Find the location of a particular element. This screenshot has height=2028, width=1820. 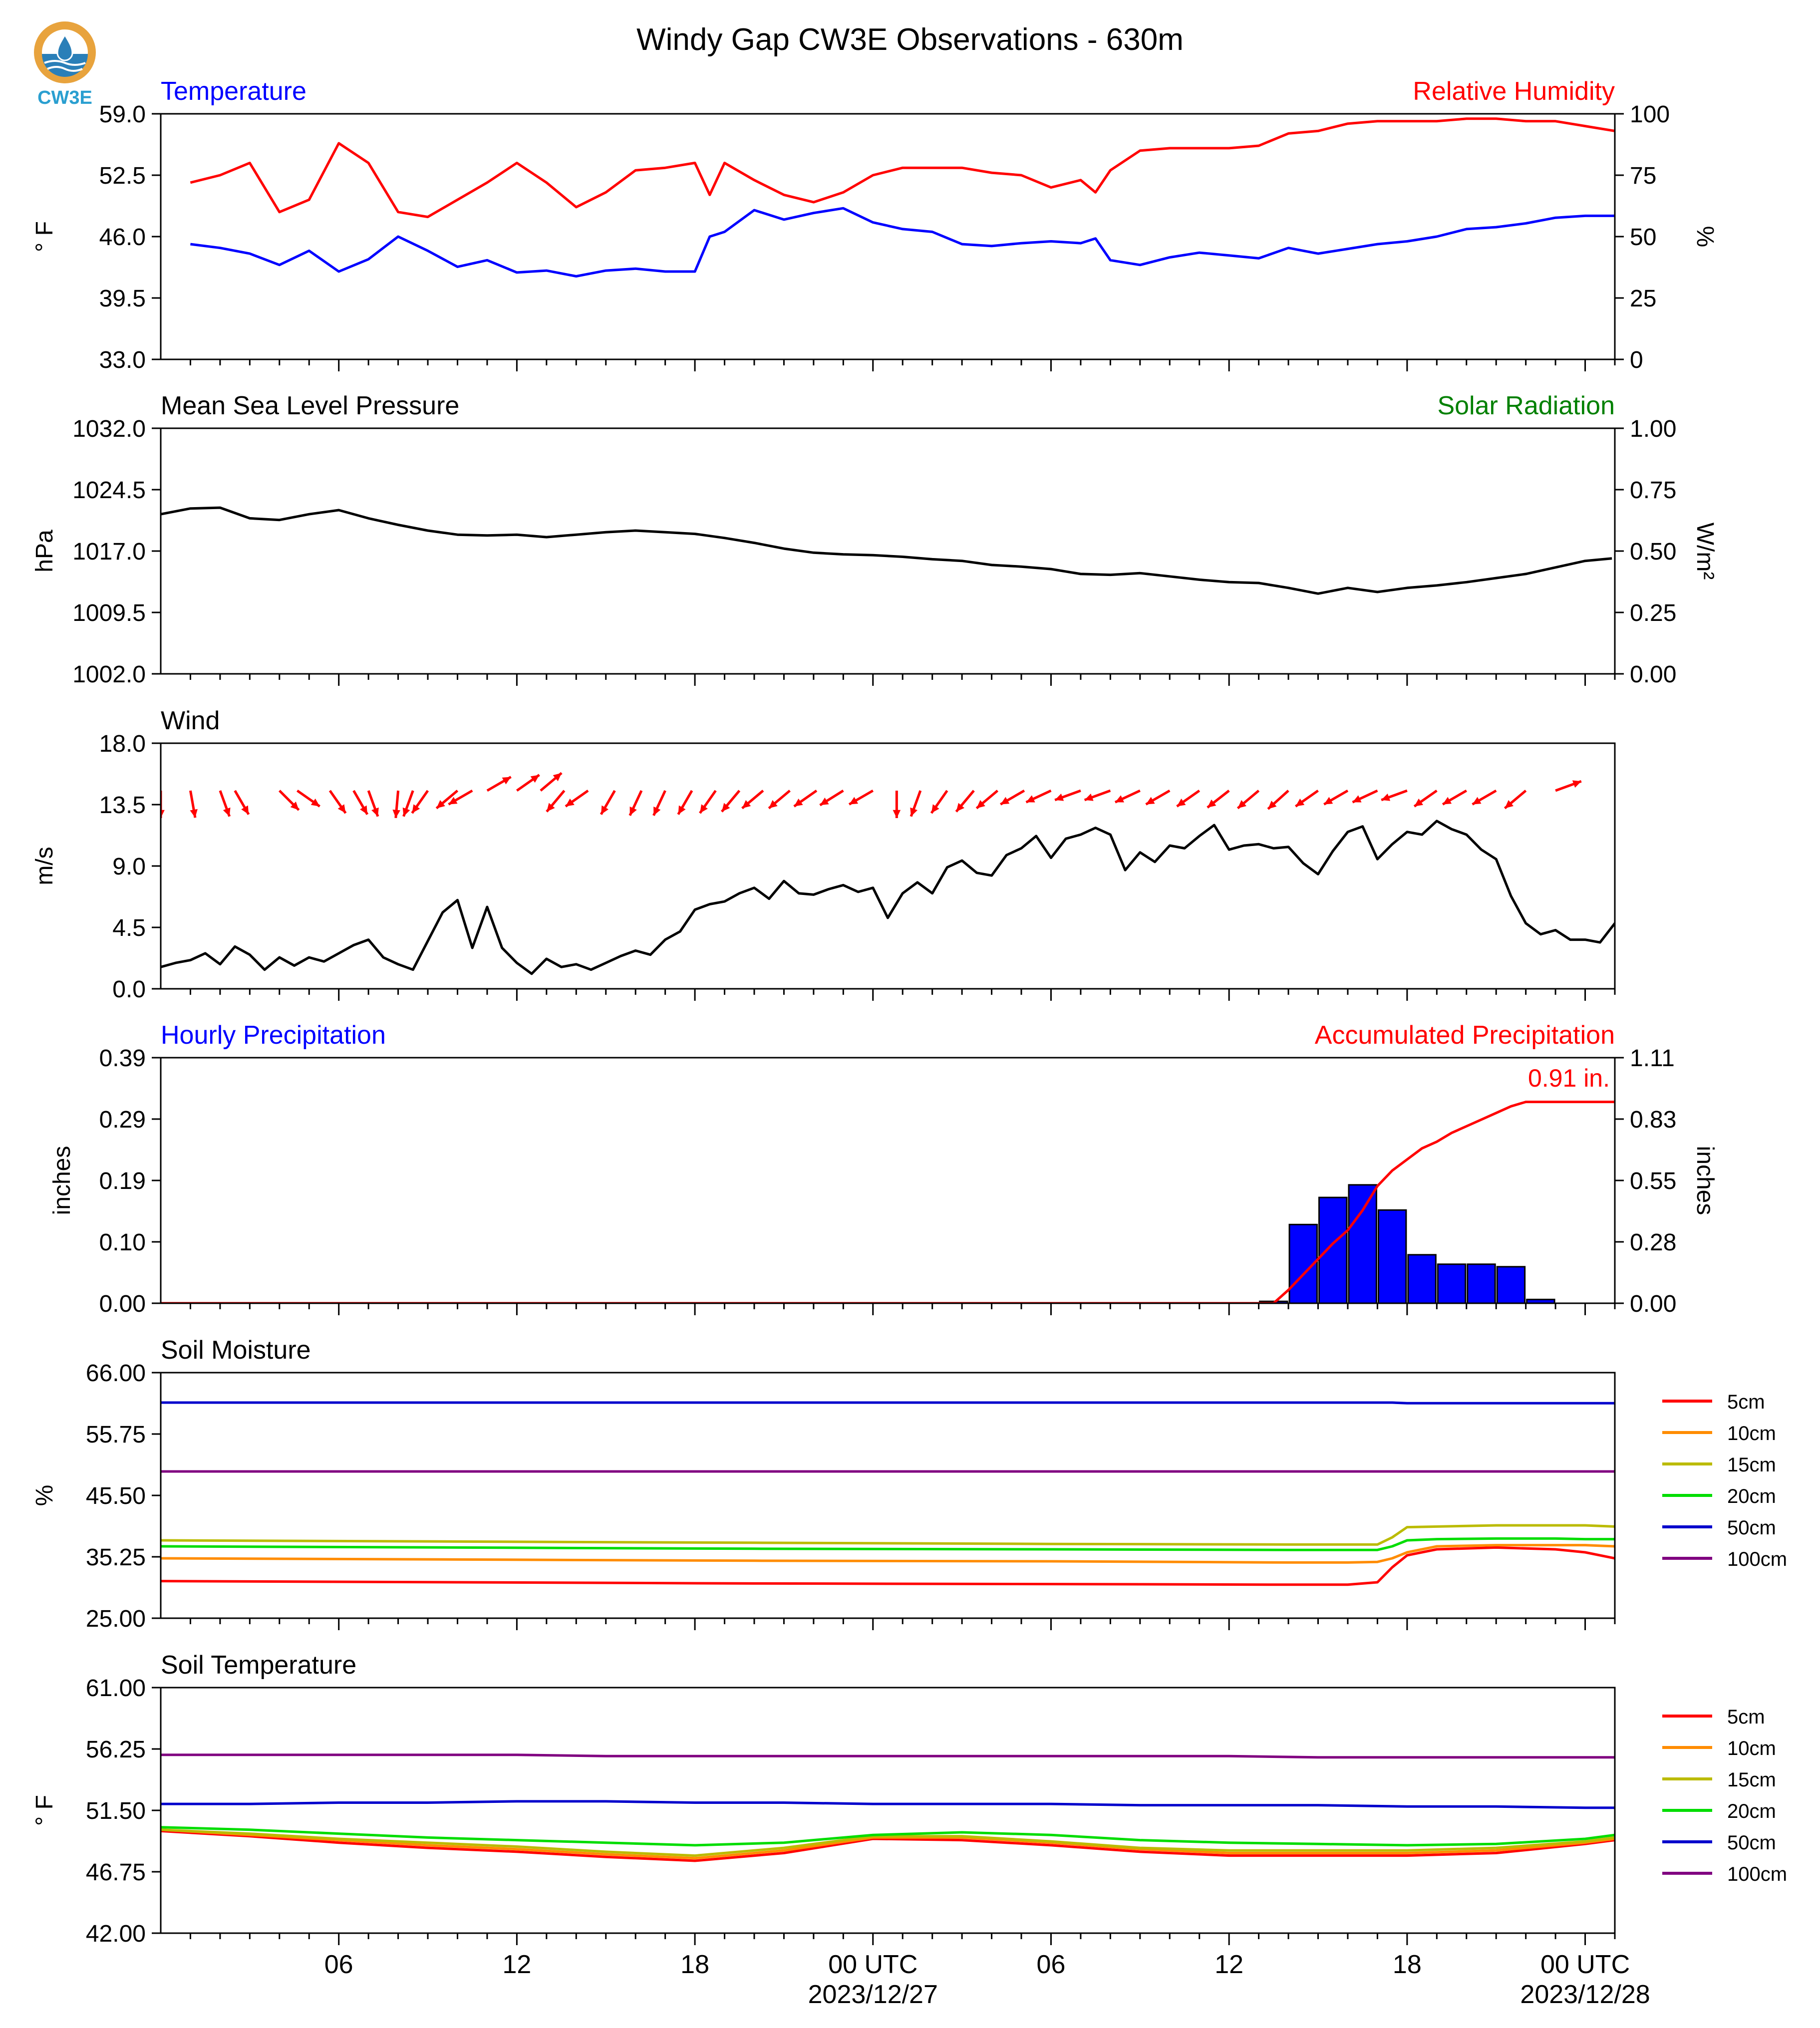

legend-label: 5cm is located at coordinates (1746, 1717).